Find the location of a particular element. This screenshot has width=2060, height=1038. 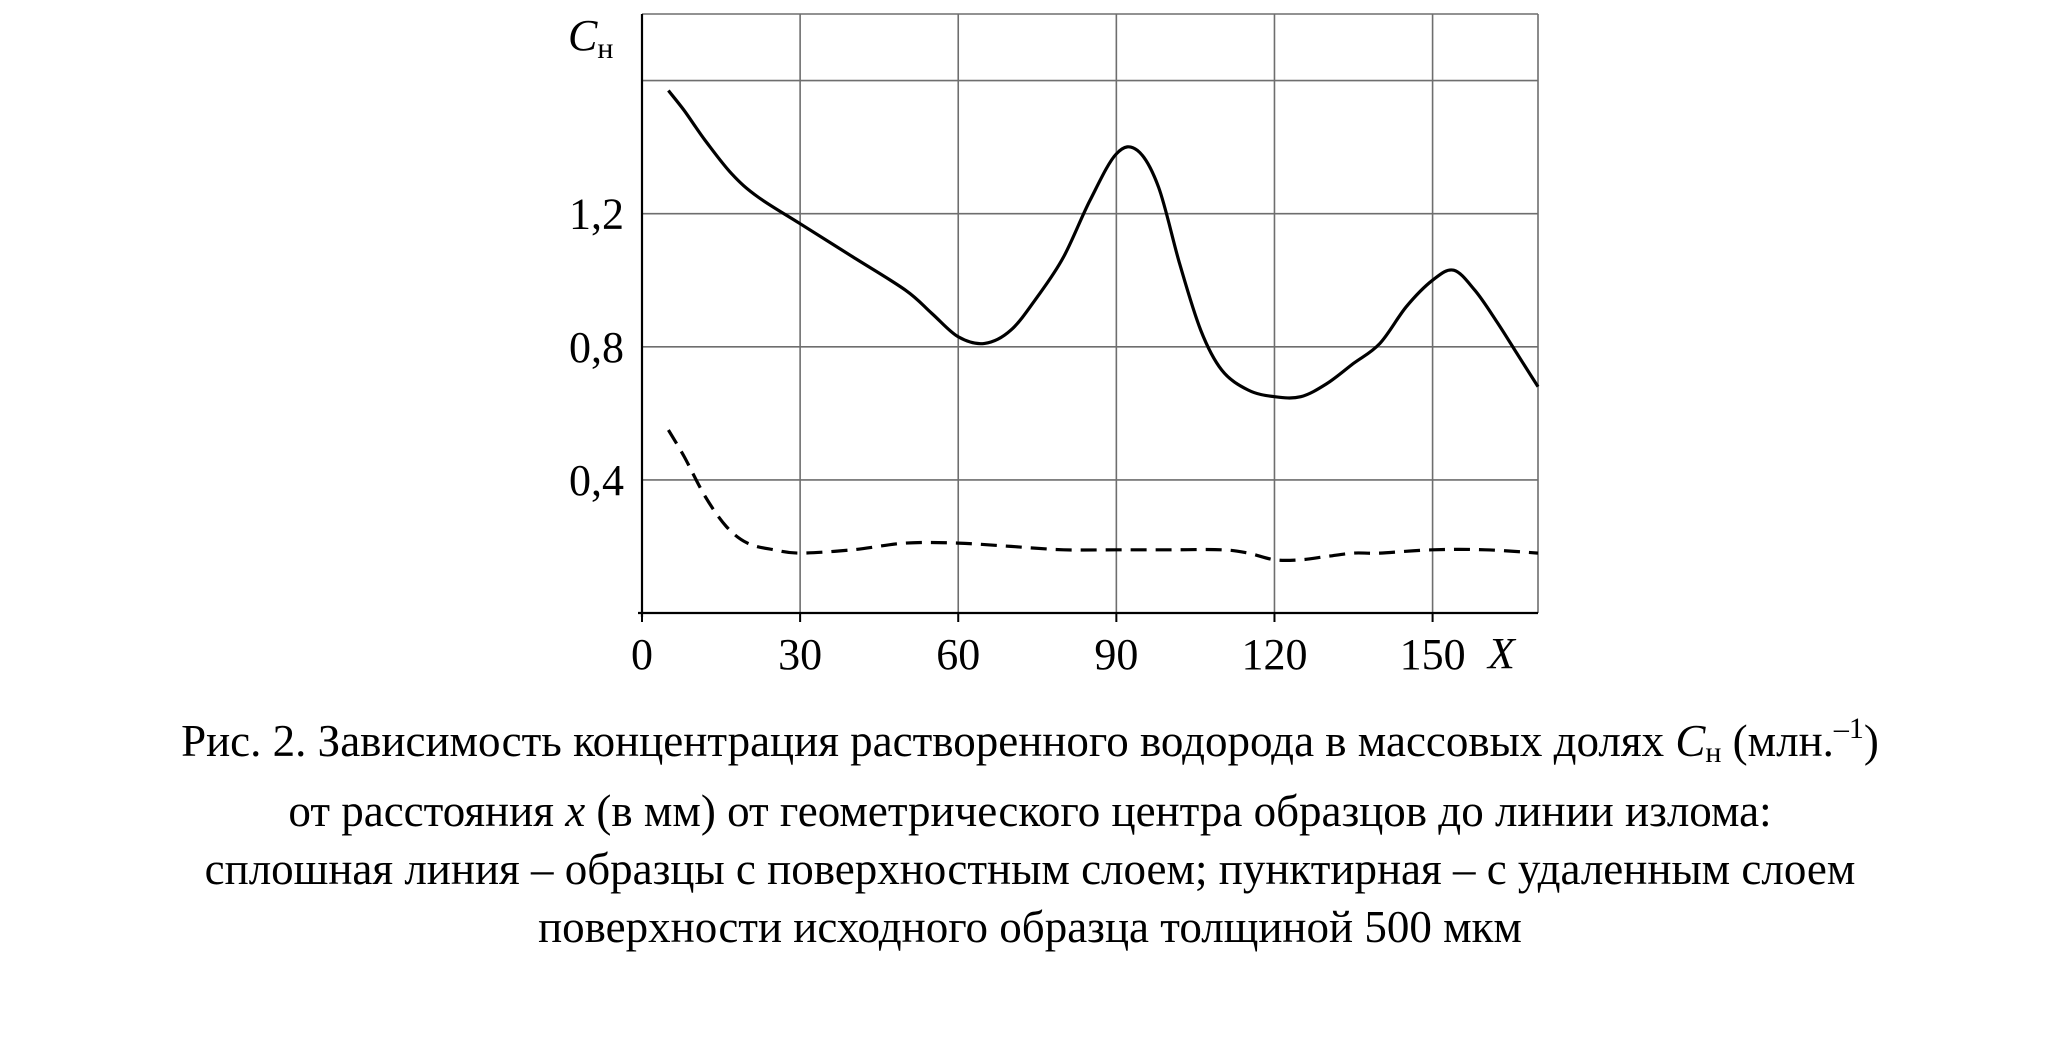

solid-series-line is located at coordinates (1103, 244).